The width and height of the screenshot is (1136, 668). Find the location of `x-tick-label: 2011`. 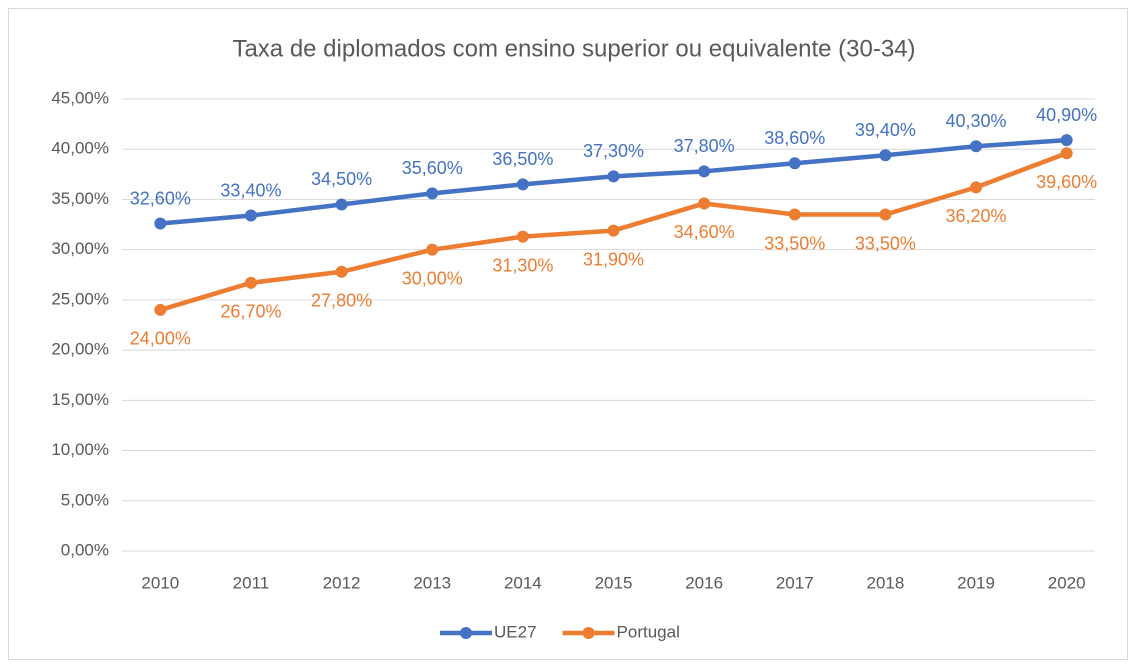

x-tick-label: 2011 is located at coordinates (251, 582).